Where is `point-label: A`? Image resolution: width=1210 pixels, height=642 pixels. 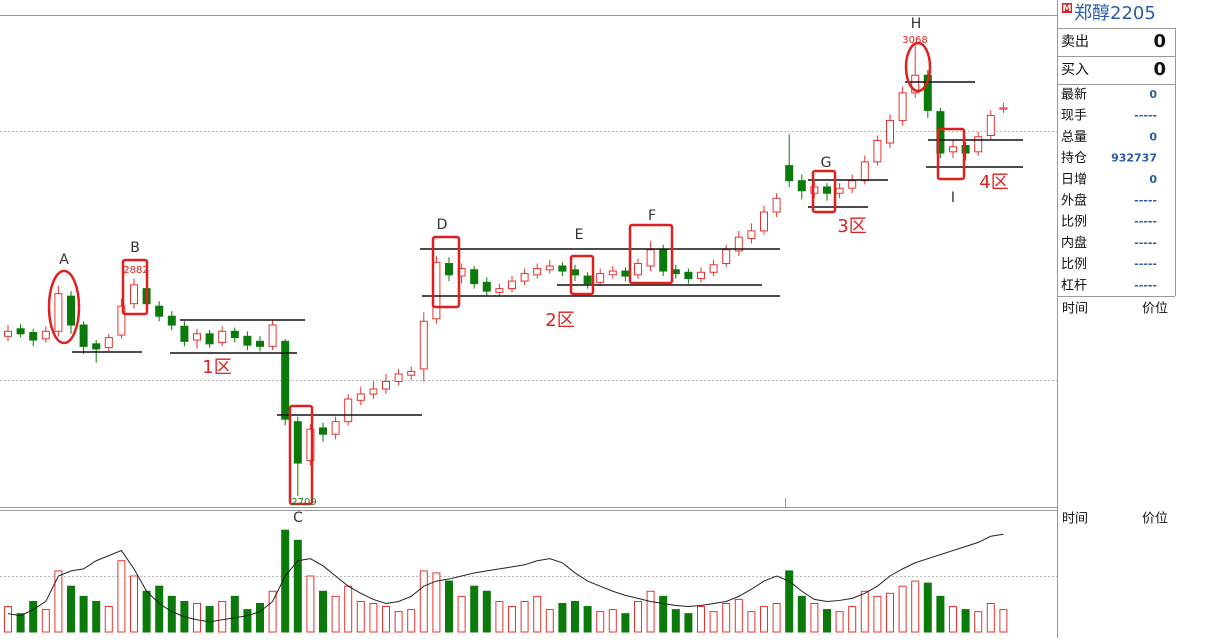
point-label: A is located at coordinates (64, 260).